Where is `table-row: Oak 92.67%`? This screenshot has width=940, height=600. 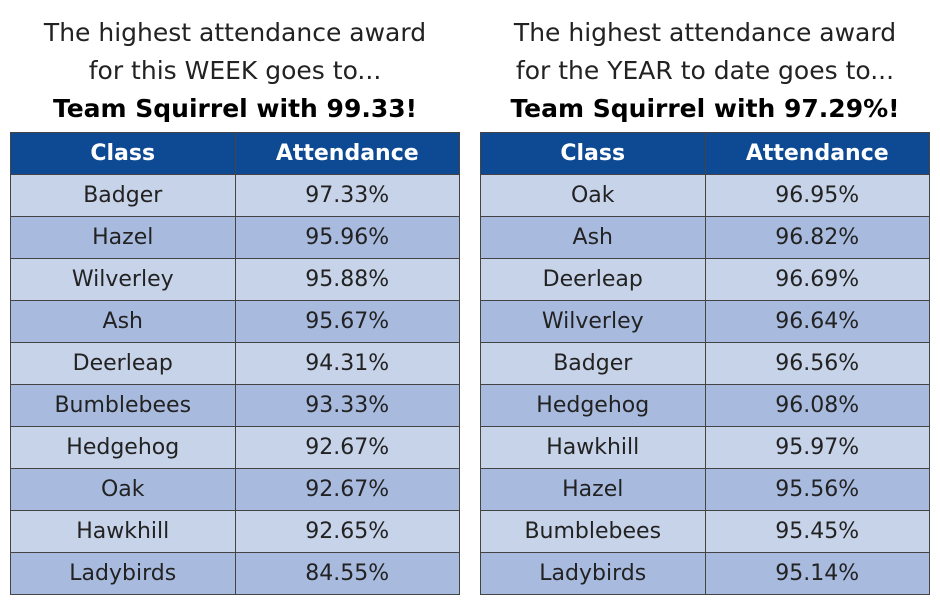 table-row: Oak 92.67% is located at coordinates (235, 489).